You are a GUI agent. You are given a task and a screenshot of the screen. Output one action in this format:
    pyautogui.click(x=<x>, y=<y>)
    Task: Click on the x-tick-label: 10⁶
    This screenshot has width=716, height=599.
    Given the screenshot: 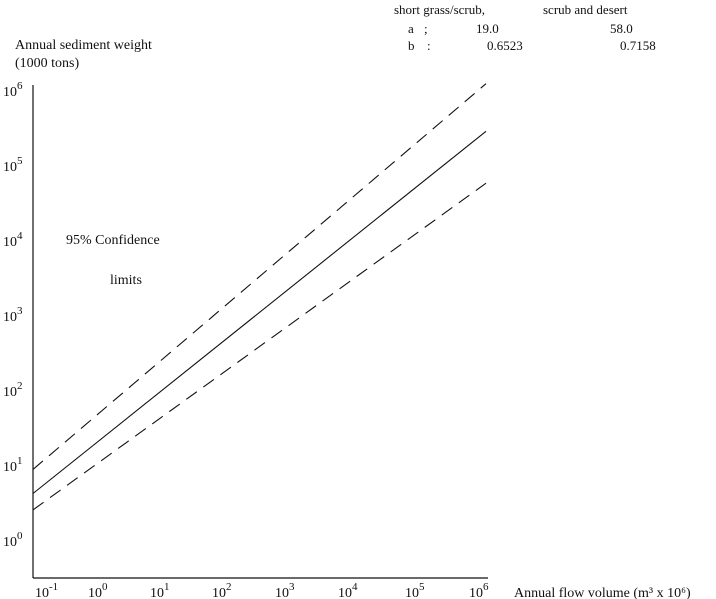 What is the action you would take?
    pyautogui.click(x=479, y=590)
    